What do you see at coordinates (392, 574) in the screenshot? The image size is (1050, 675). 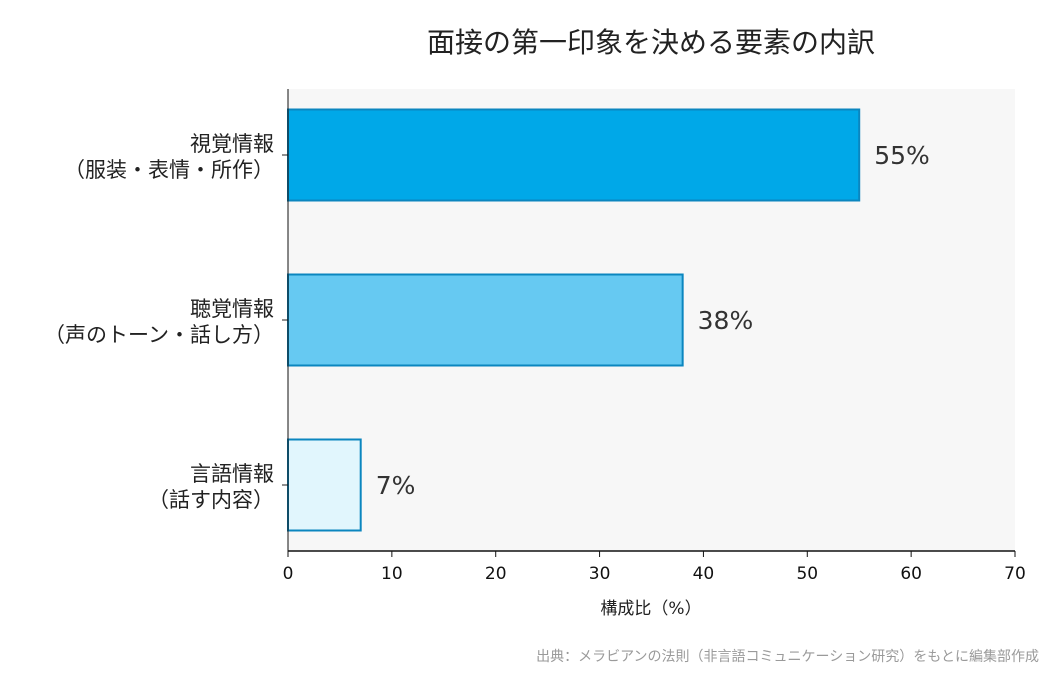 I see `x-tick-label-1: 10` at bounding box center [392, 574].